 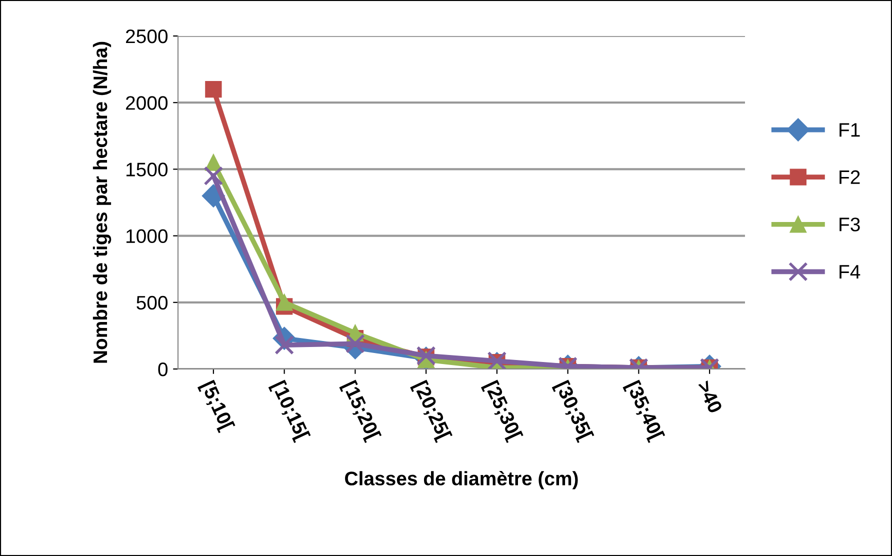 What do you see at coordinates (147, 169) in the screenshot?
I see `y-tick-label: 1500` at bounding box center [147, 169].